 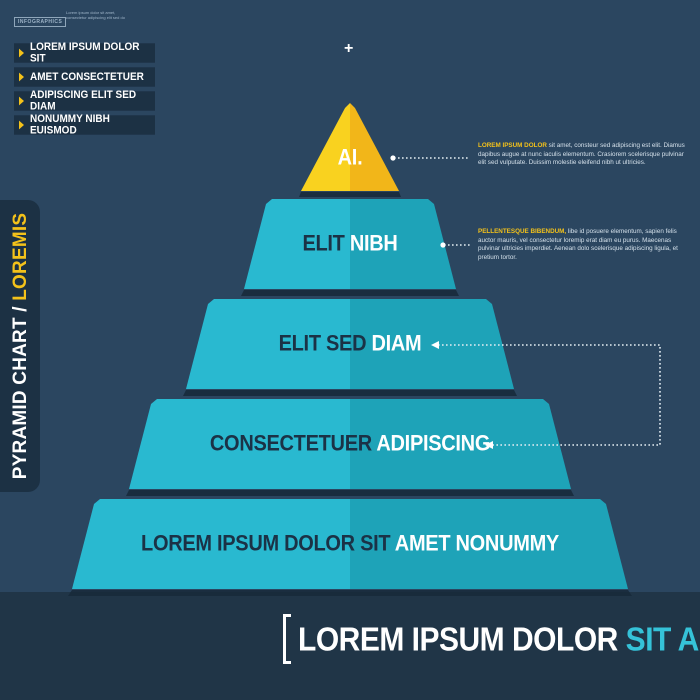 I want to click on level-2-right, so click(x=403, y=244).